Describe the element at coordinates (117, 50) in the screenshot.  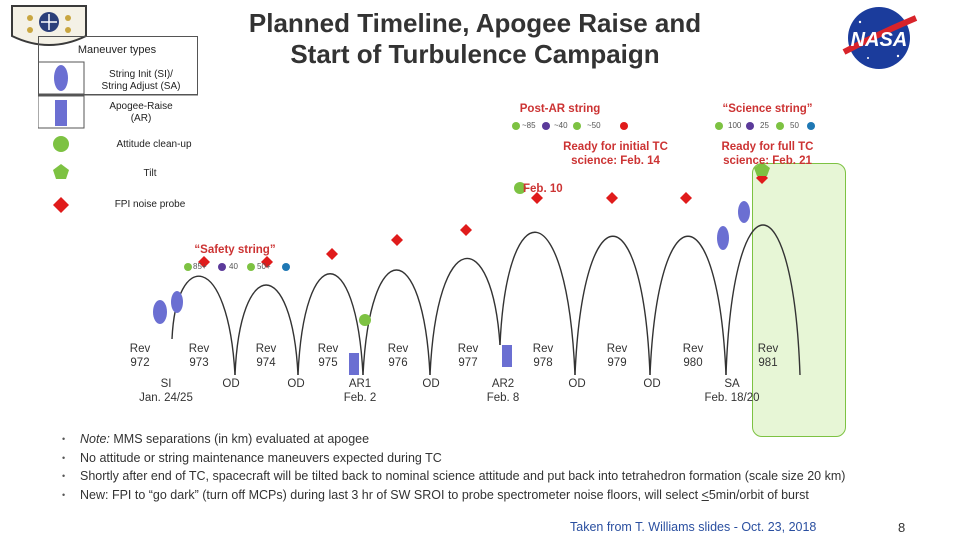
I see `legend-heading: Maneuver types` at that location.